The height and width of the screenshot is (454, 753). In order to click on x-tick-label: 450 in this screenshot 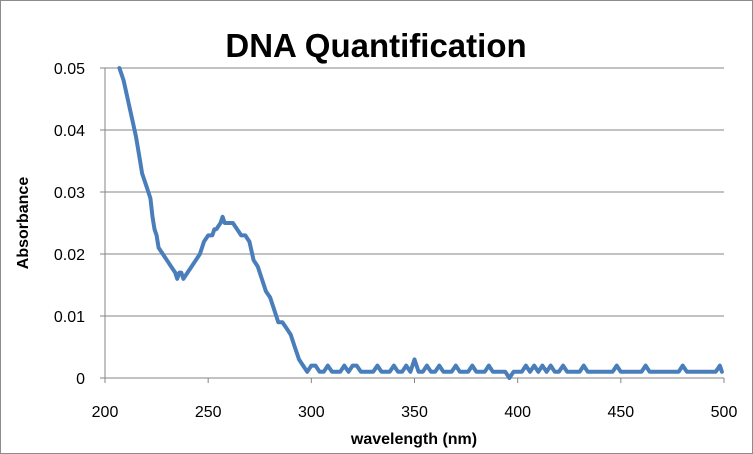, I will do `click(620, 412)`.